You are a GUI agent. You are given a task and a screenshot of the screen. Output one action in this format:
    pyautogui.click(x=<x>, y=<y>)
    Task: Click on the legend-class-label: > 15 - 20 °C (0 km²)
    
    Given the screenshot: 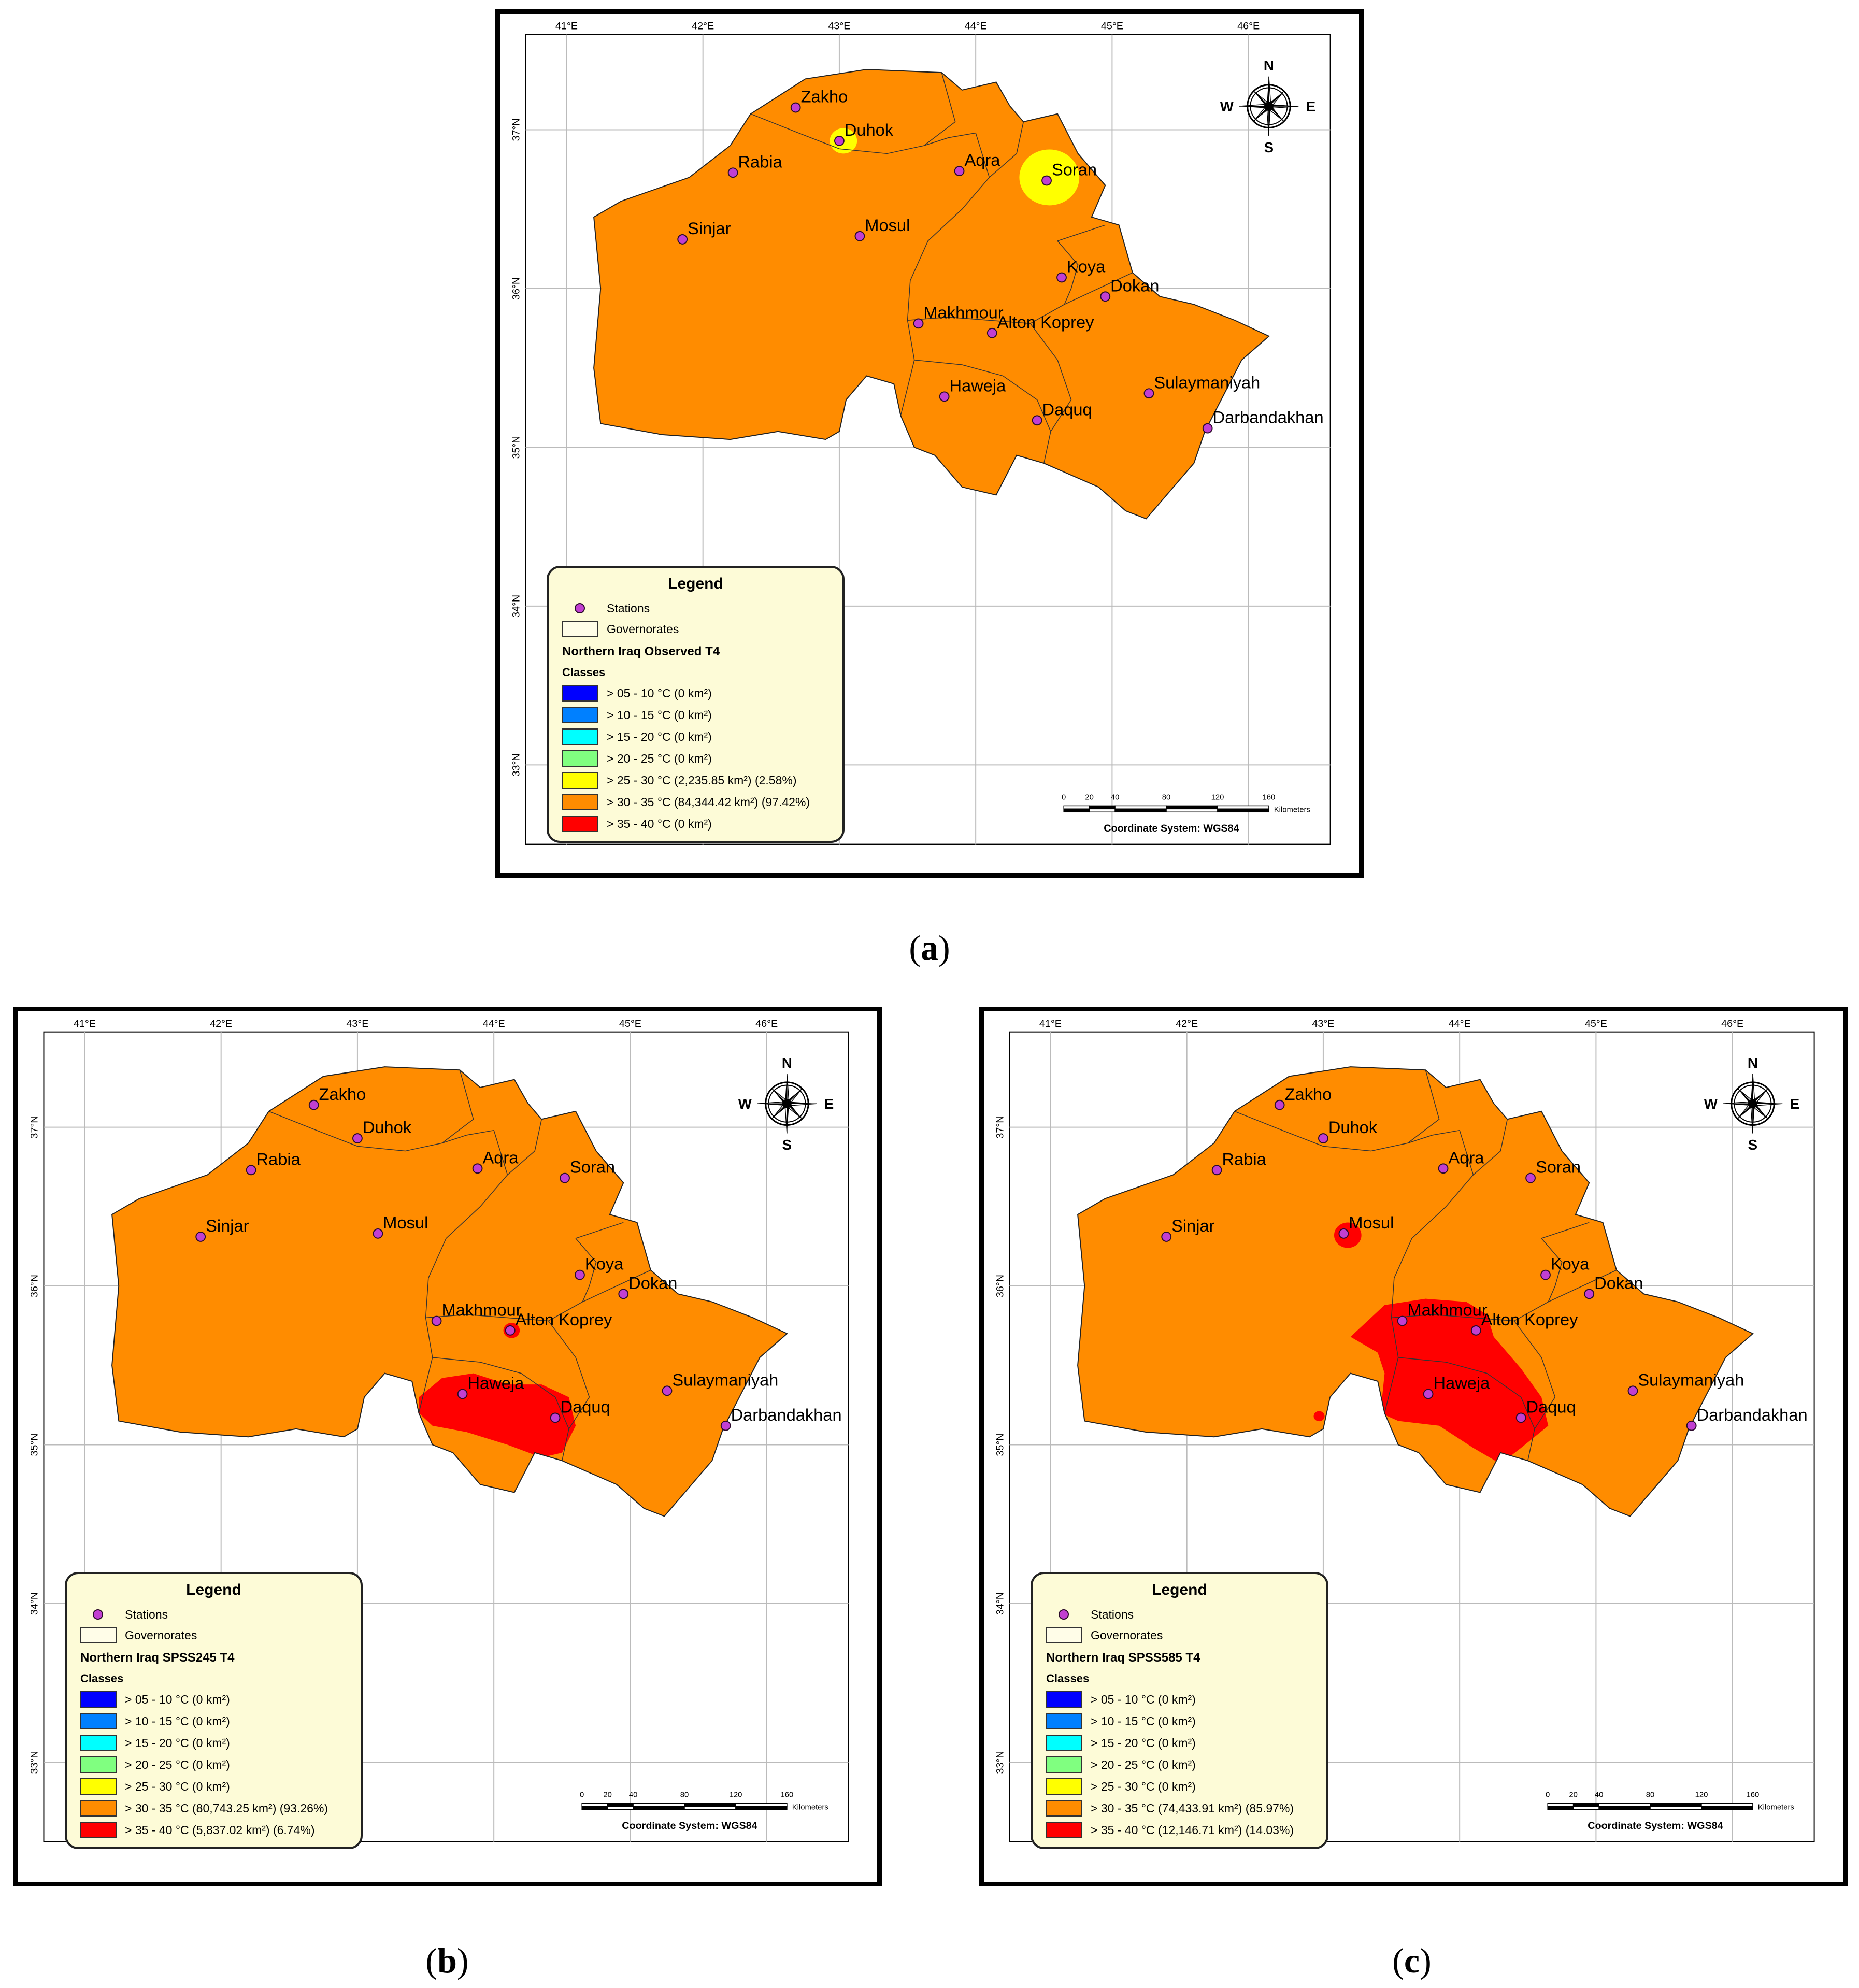 What is the action you would take?
    pyautogui.click(x=177, y=1743)
    